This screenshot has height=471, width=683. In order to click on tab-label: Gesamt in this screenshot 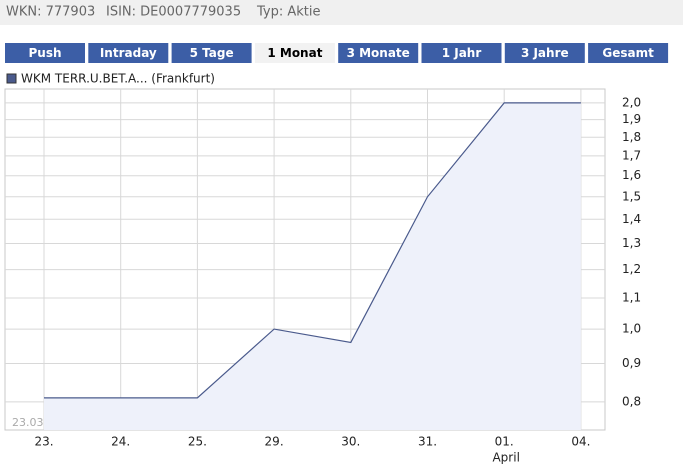, I will do `click(628, 53)`.